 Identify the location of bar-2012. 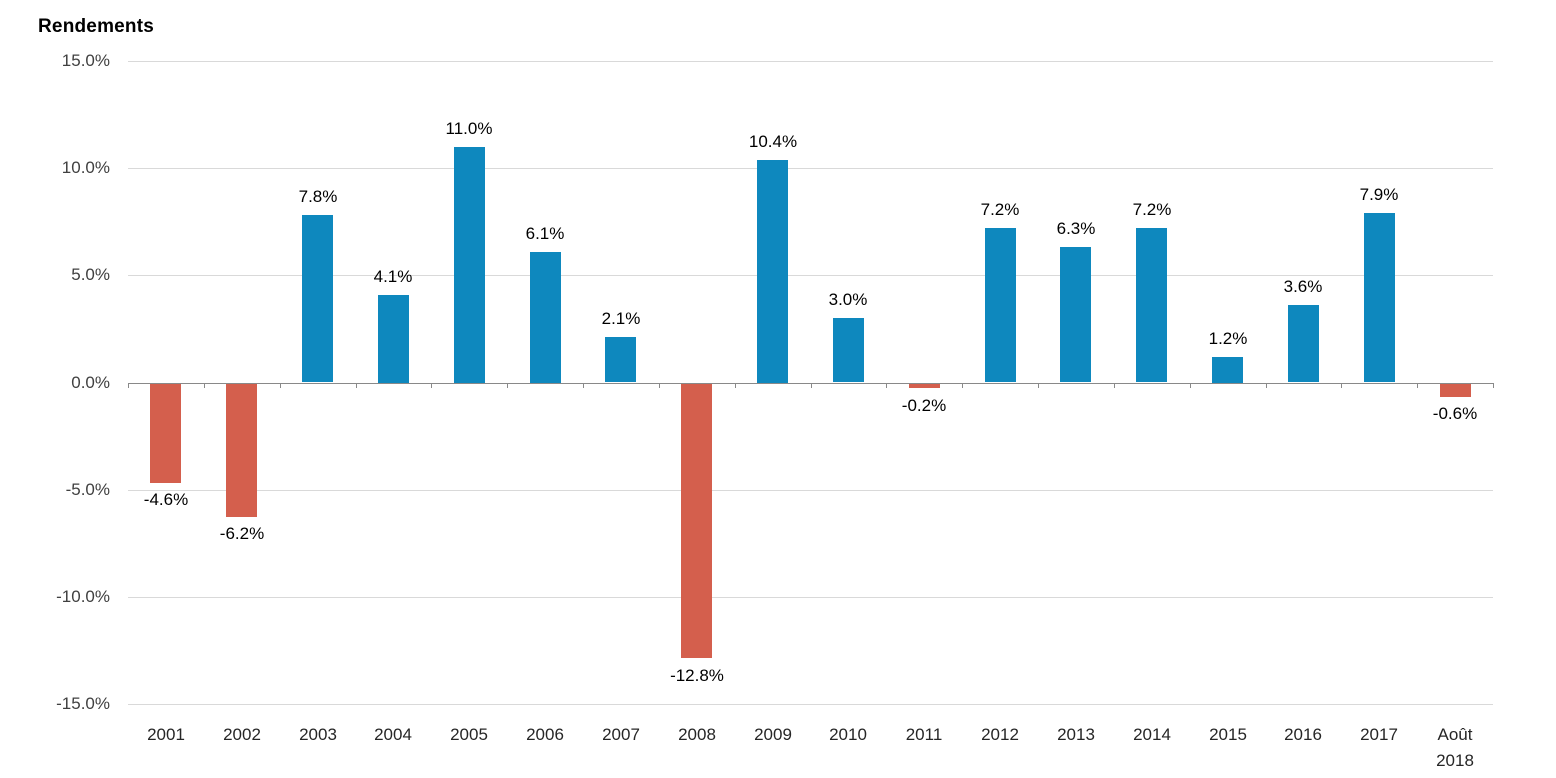
(1000, 305).